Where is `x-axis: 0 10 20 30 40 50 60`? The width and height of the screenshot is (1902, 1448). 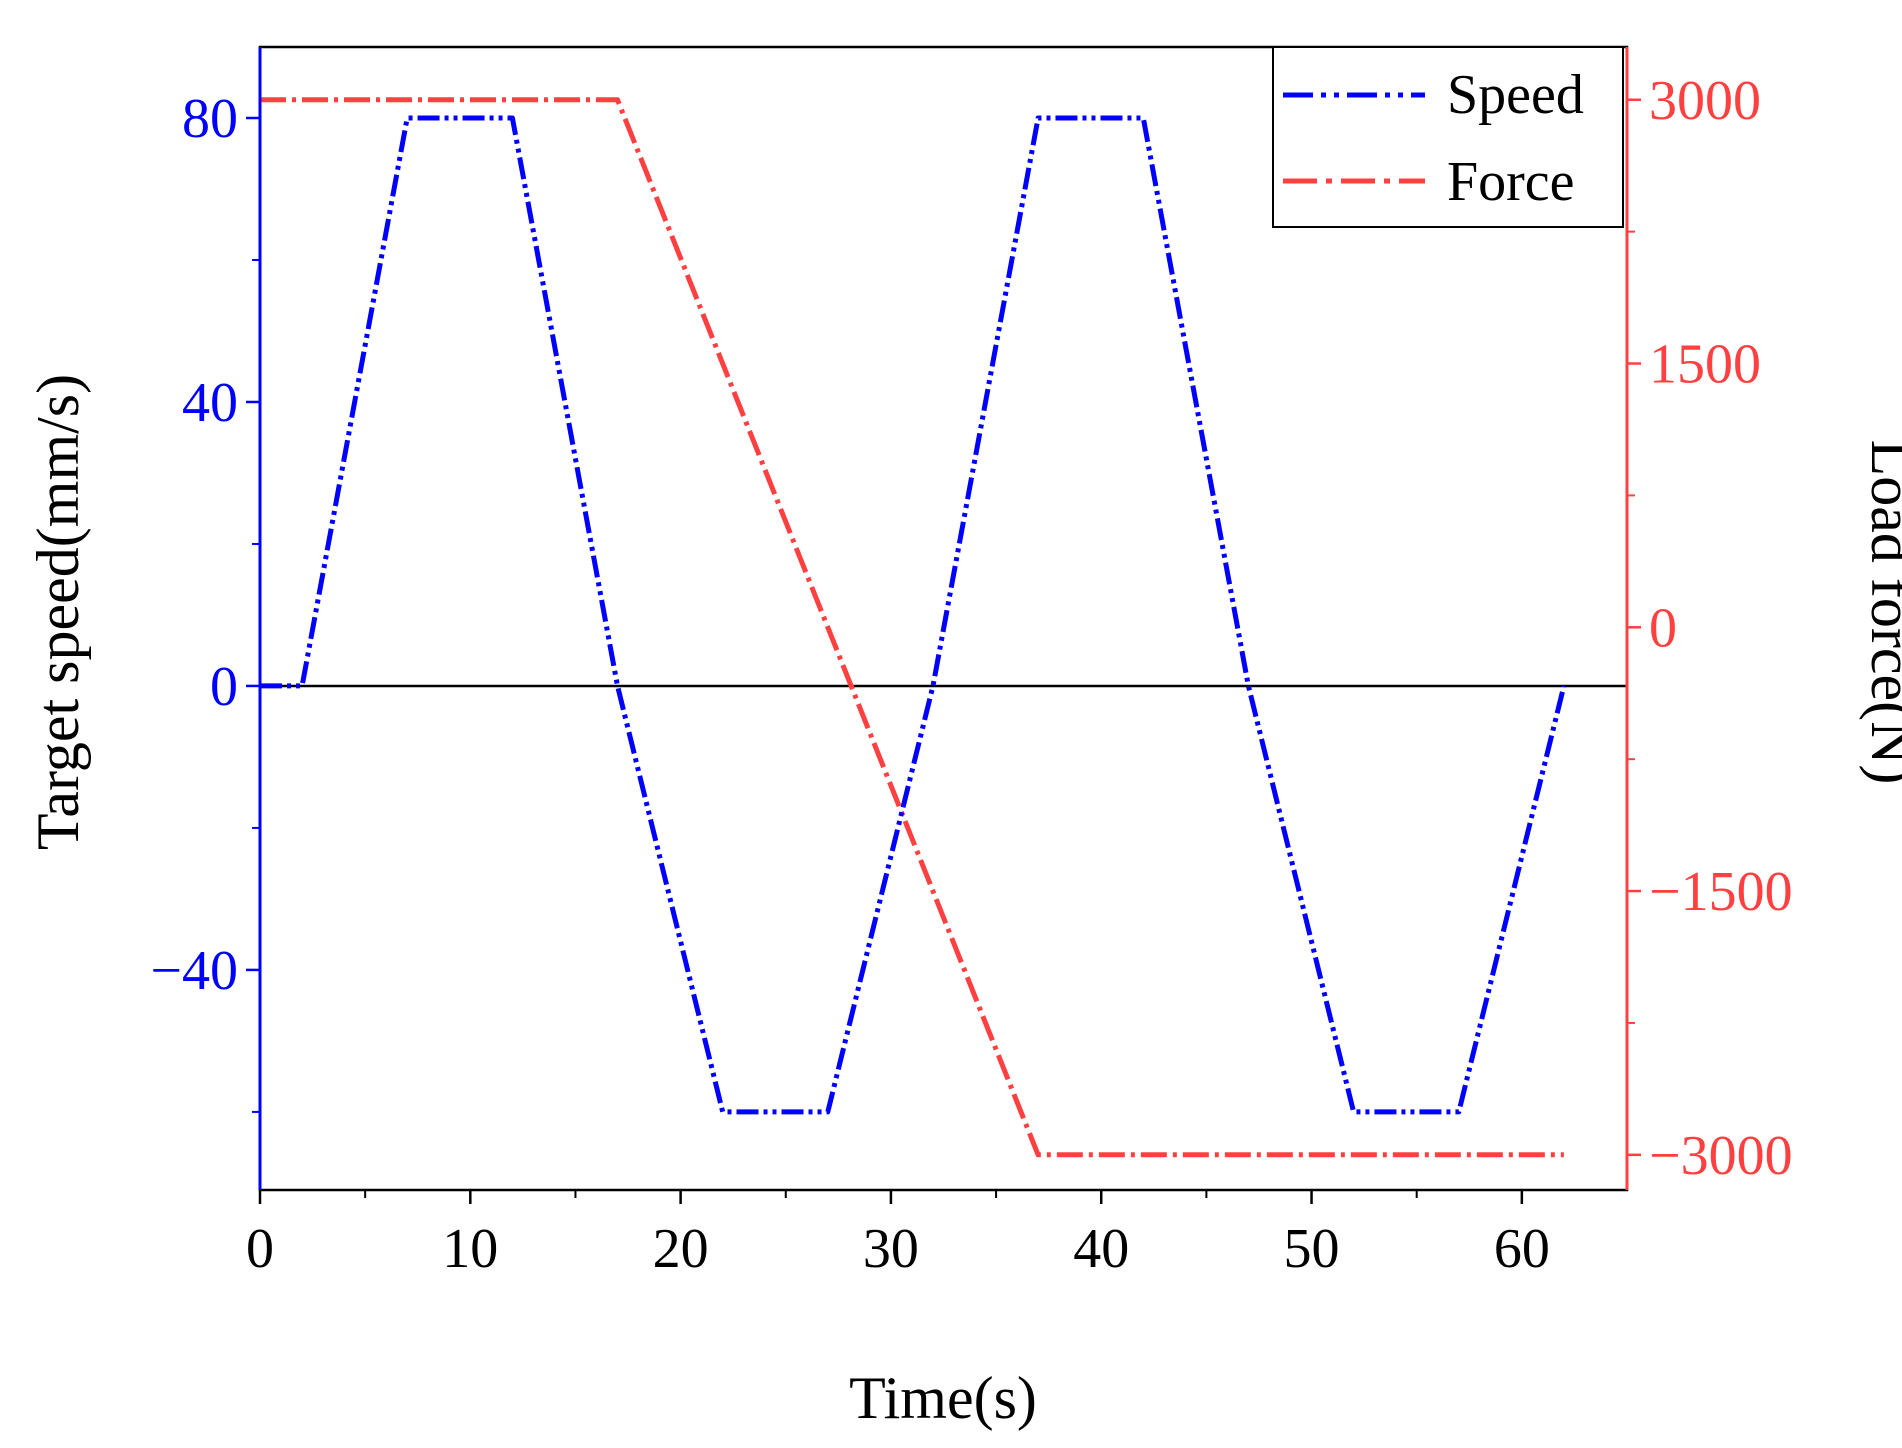 x-axis: 0 10 20 30 40 50 60 is located at coordinates (898, 1235).